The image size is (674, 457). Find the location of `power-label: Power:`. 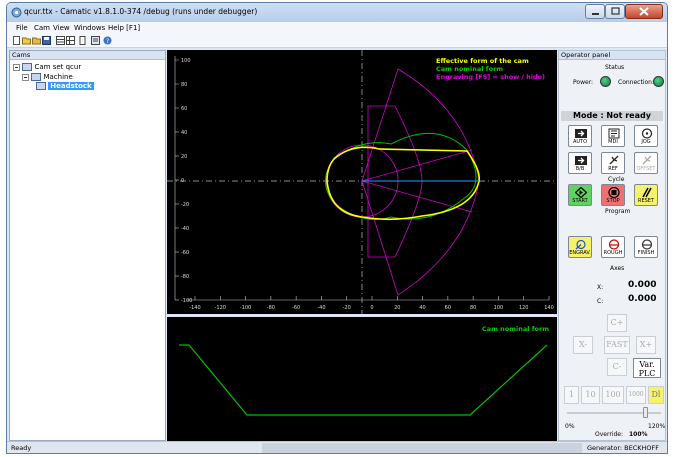

power-label: Power: is located at coordinates (583, 82).